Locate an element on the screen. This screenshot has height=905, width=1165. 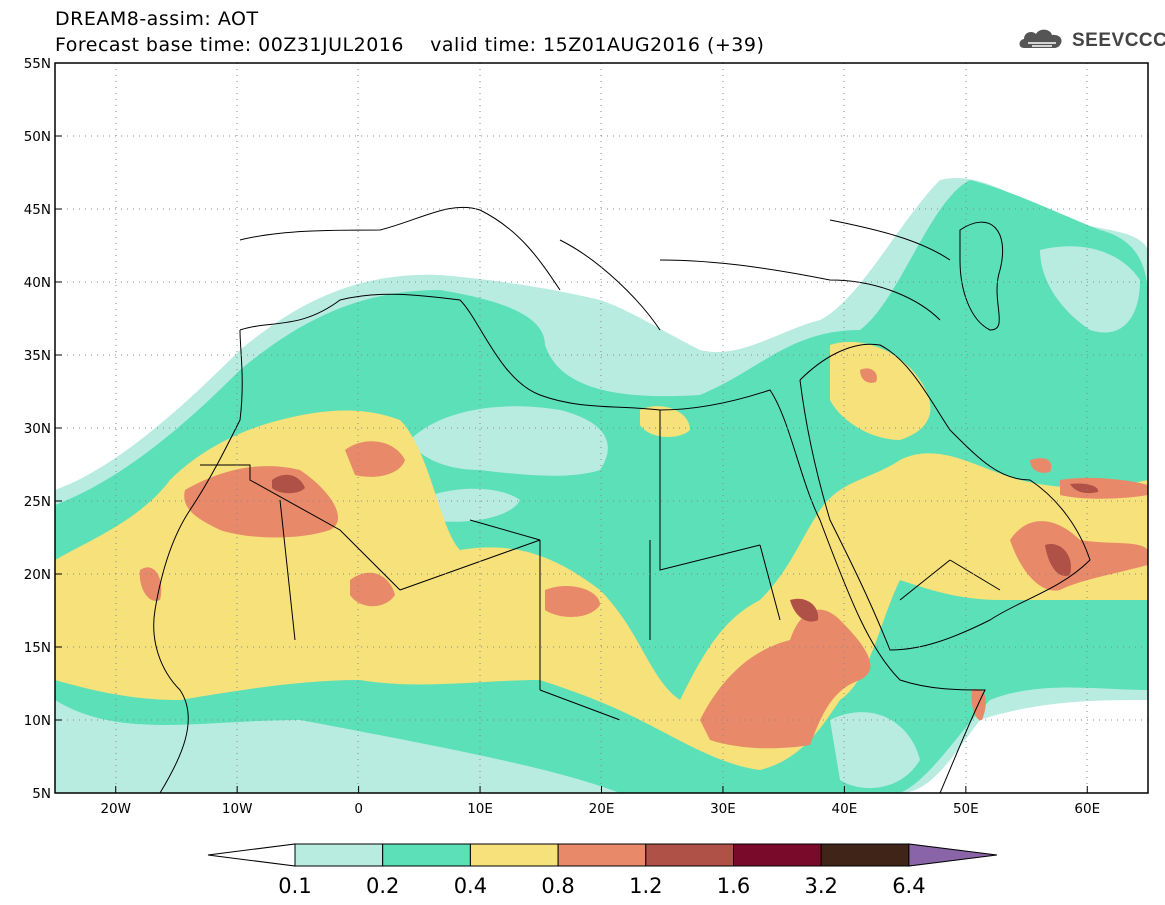
lon-tick-label: 10W is located at coordinates (237, 809).